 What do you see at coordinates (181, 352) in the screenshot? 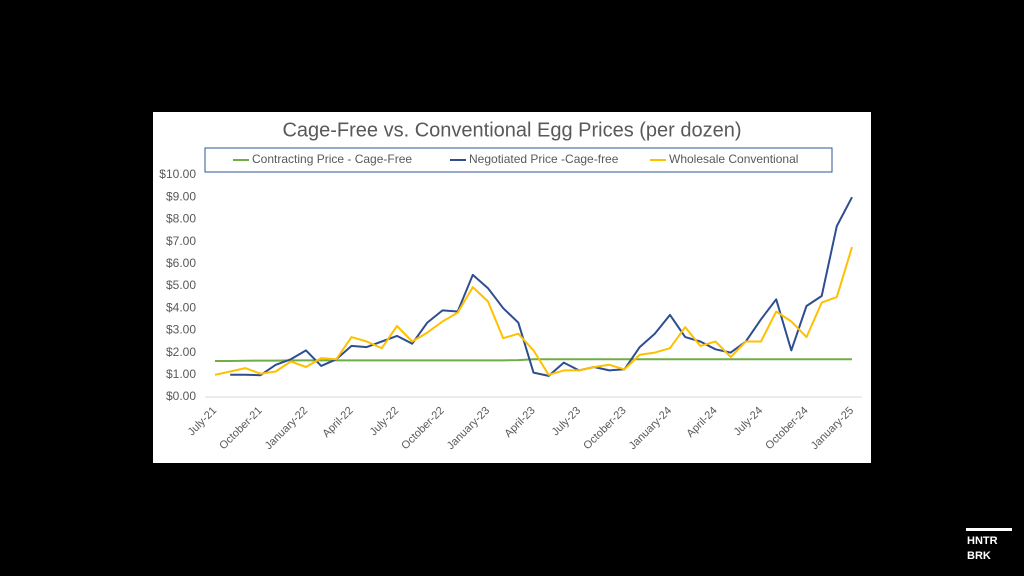
I see `y-tick-label: $2.00` at bounding box center [181, 352].